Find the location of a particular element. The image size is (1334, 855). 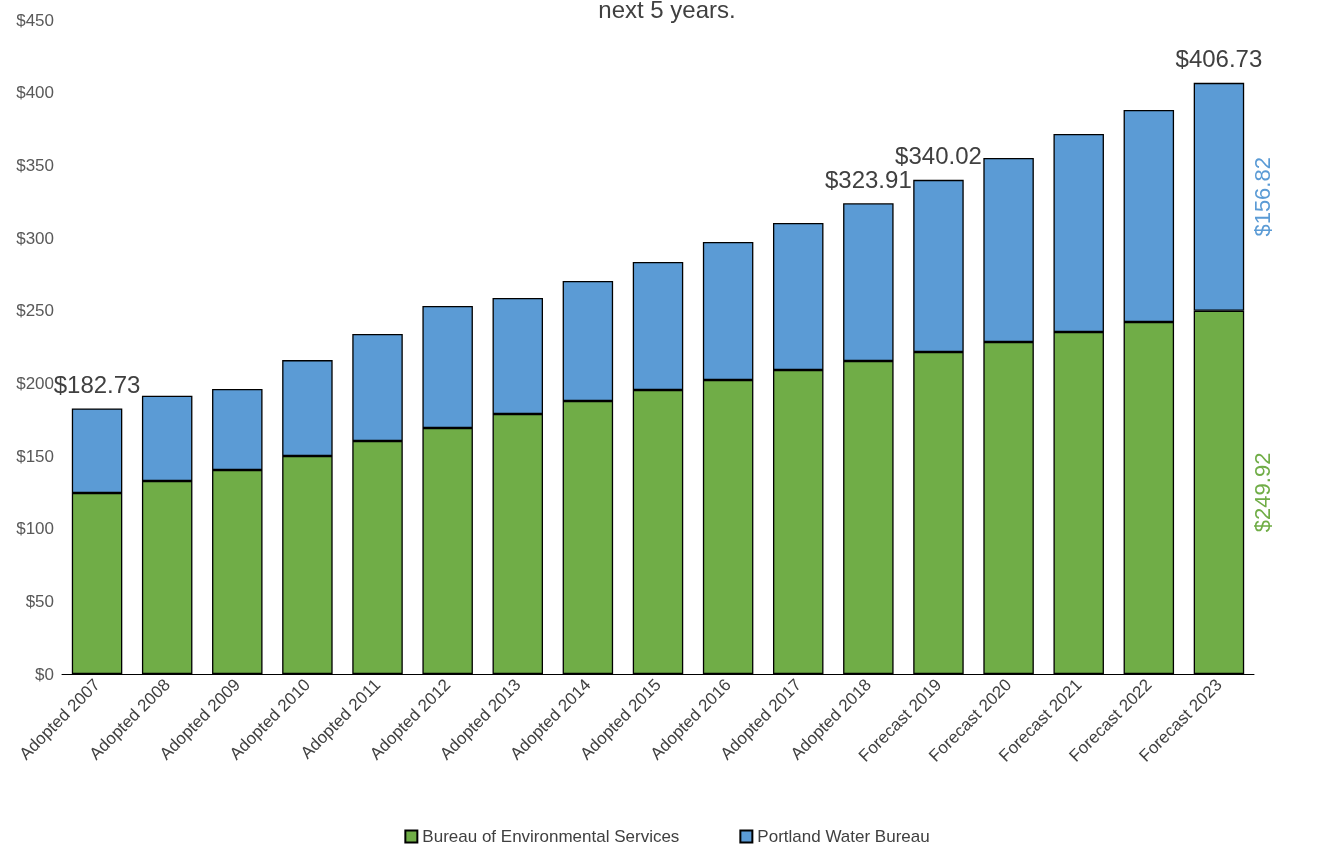

y-tick-label: $400 is located at coordinates (35, 93).